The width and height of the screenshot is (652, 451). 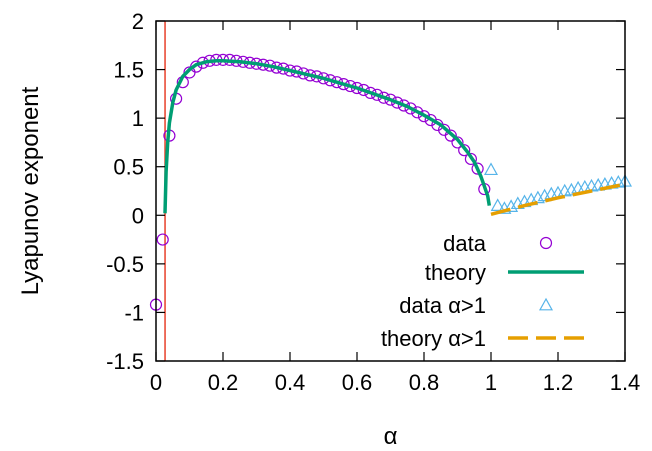 What do you see at coordinates (223, 382) in the screenshot?
I see `x-tick-label: 0.2` at bounding box center [223, 382].